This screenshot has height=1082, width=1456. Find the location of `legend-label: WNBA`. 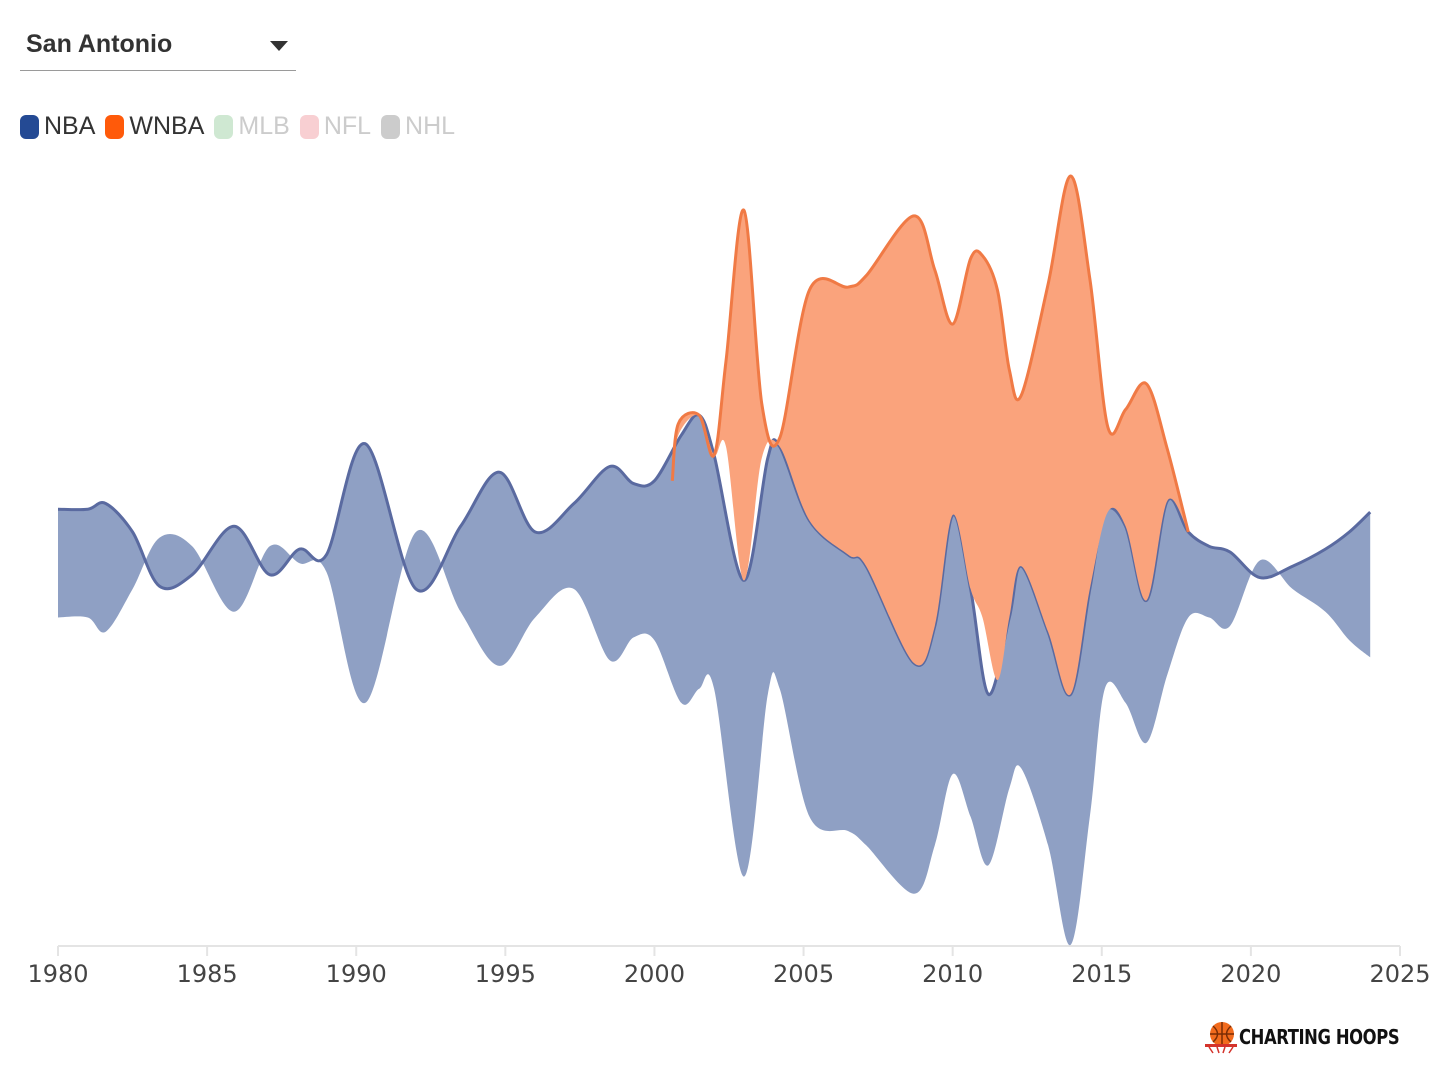

legend-label: WNBA is located at coordinates (167, 126).